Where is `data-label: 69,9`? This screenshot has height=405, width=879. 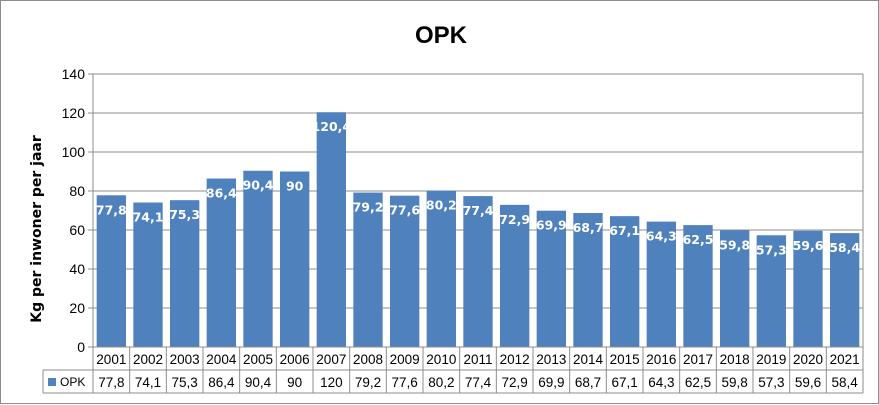
data-label: 69,9 is located at coordinates (551, 225).